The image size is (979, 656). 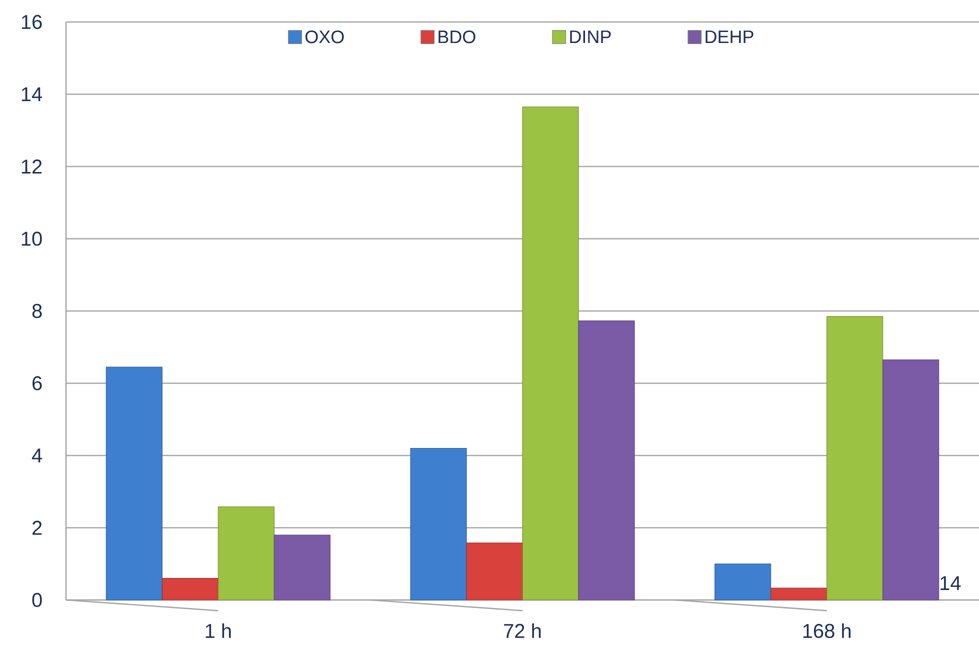 What do you see at coordinates (37, 527) in the screenshot?
I see `y-tick-label: 2` at bounding box center [37, 527].